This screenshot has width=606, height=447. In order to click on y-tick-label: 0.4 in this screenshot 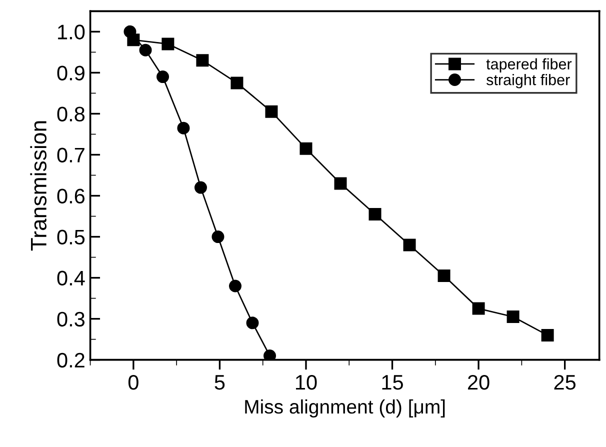, I will do `click(71, 278)`.